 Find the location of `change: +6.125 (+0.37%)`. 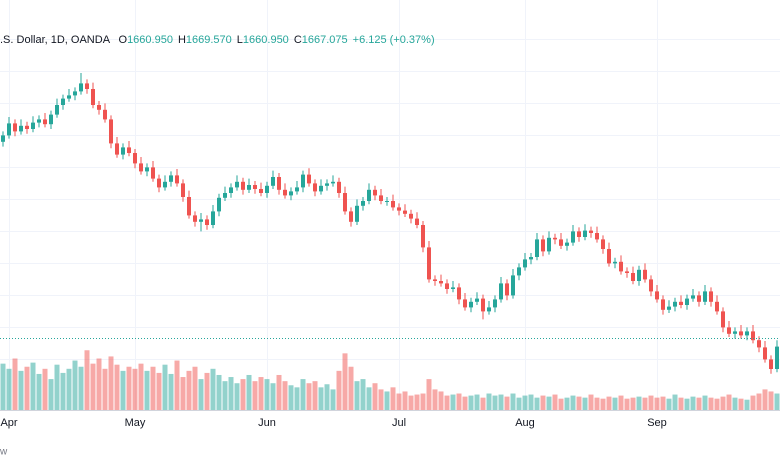

change: +6.125 (+0.37%) is located at coordinates (394, 40).